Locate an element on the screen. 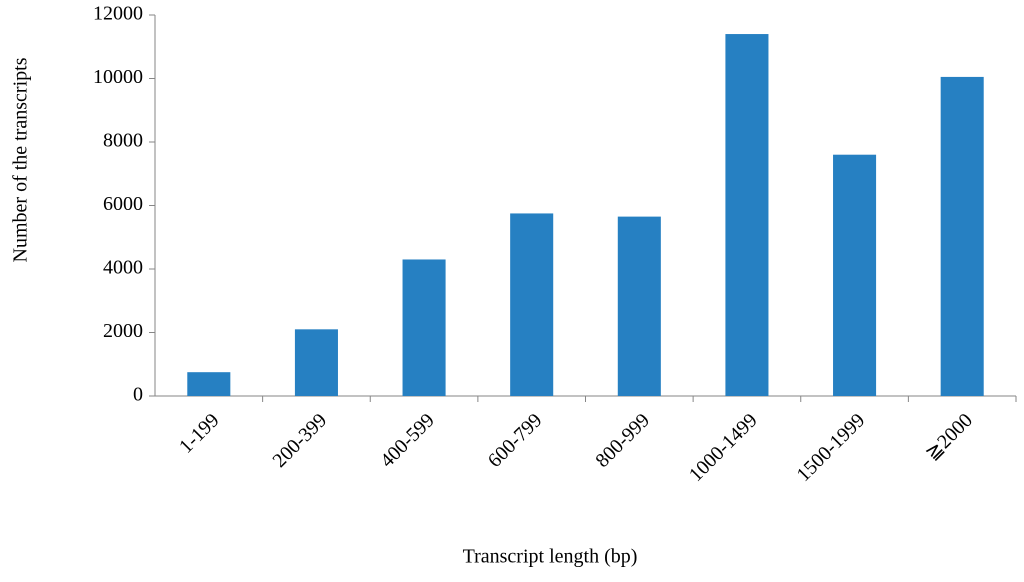 The width and height of the screenshot is (1024, 582). x-tick-label: 800-999 is located at coordinates (622, 440).